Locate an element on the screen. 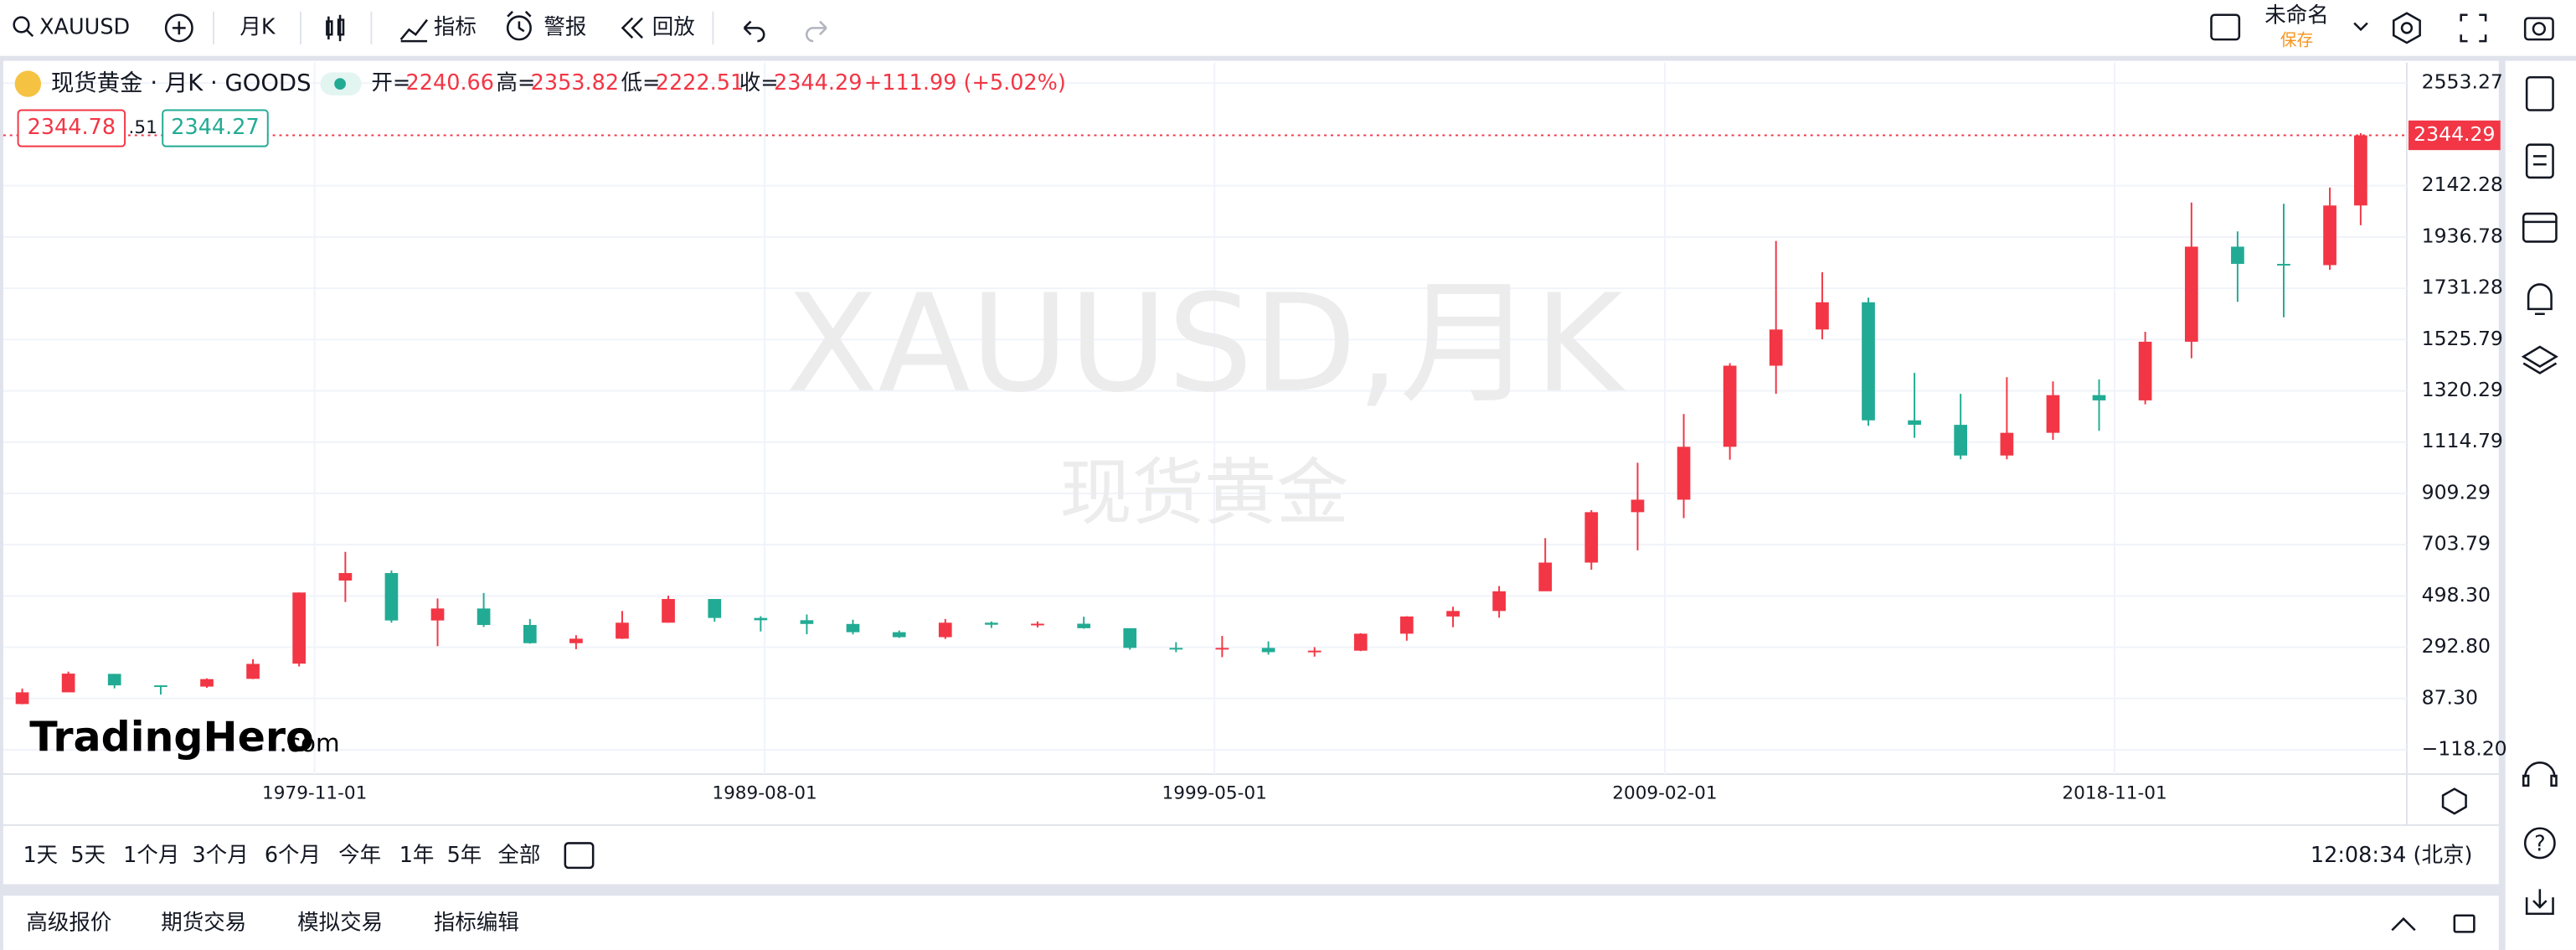  help-button is located at coordinates (2539, 843).